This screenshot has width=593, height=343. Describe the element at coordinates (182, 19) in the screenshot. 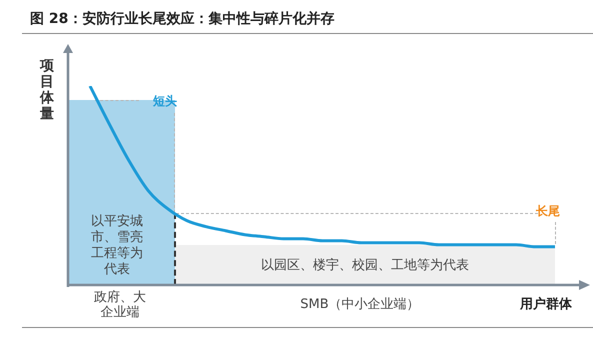

I see `chart-title: 图 28：安防行业长尾效应：集中性与碎片化并存` at that location.